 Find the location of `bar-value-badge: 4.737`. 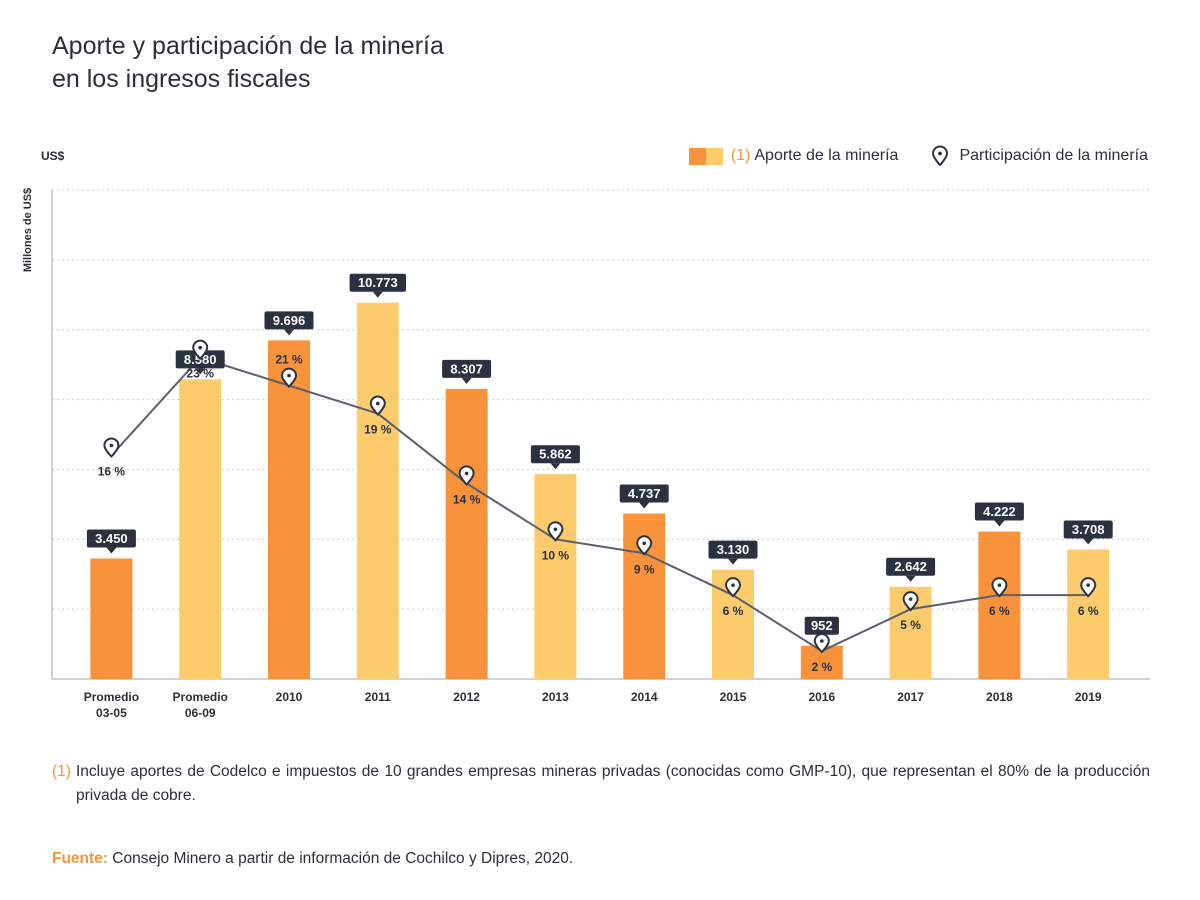

bar-value-badge: 4.737 is located at coordinates (644, 496).